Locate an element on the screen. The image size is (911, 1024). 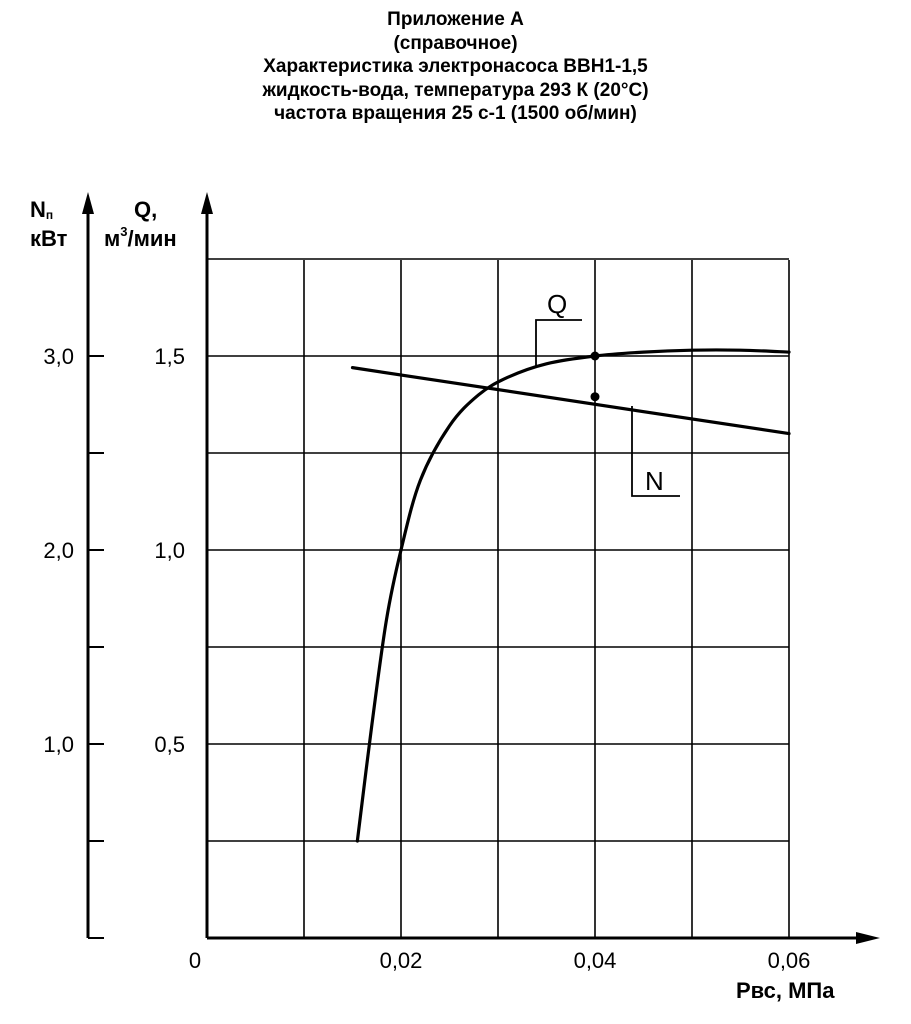
marker-Q is located at coordinates (595, 356).